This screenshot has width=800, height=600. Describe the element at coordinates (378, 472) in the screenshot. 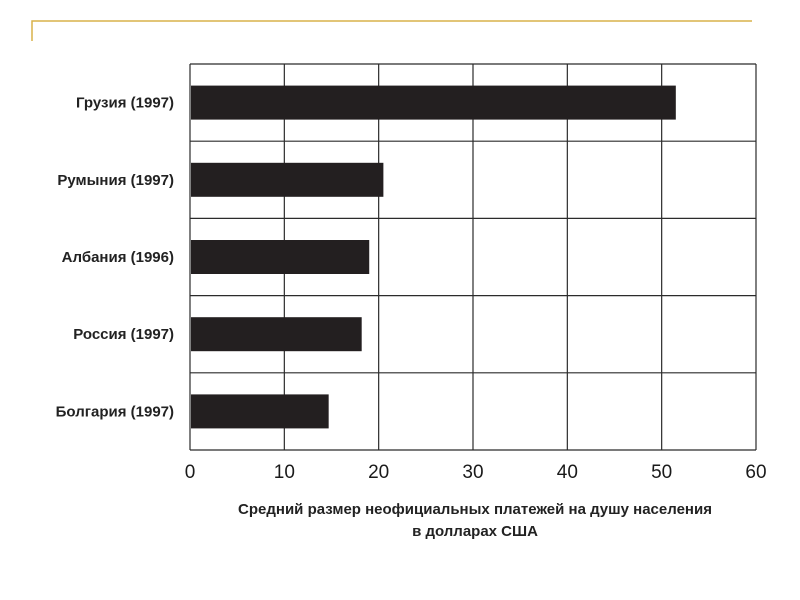

I see `x-tick-label: 20` at that location.